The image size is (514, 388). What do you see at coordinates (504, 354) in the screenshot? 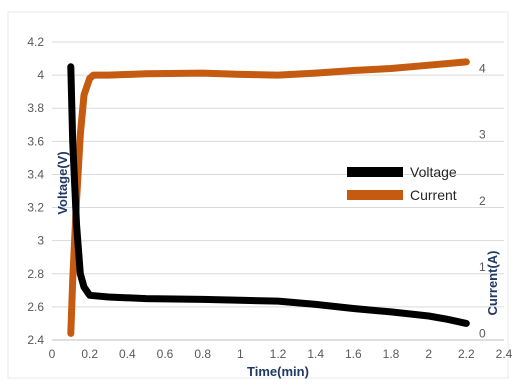
I see `x-tick-label: 2.4` at bounding box center [504, 354].